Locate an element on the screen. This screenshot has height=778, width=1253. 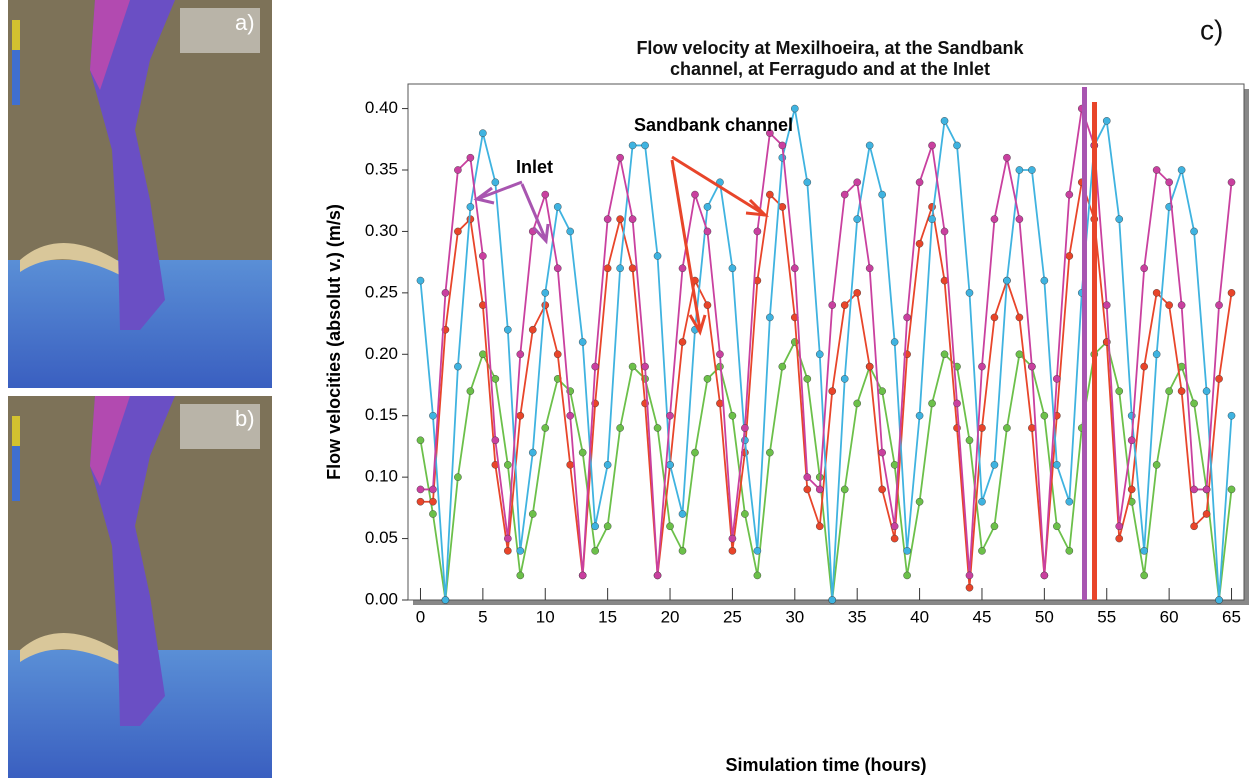
y-tick-label: 0.05 is located at coordinates (381, 537).